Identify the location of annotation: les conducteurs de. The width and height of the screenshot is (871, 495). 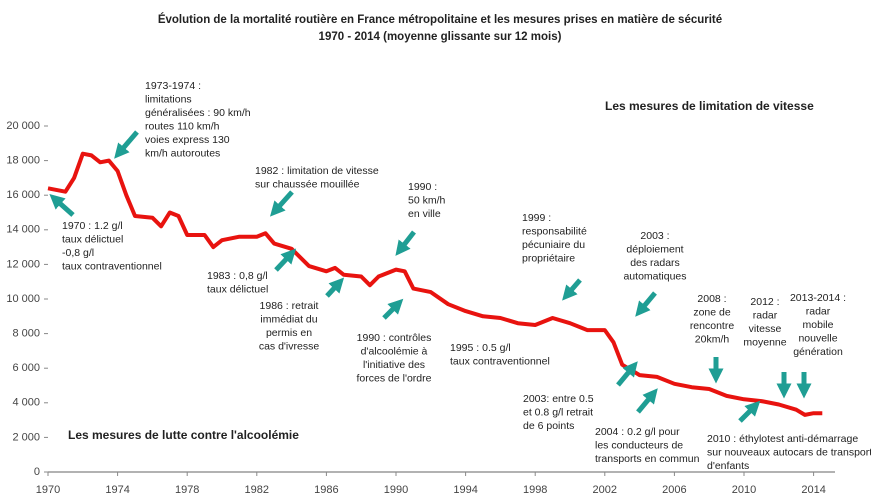
(639, 445).